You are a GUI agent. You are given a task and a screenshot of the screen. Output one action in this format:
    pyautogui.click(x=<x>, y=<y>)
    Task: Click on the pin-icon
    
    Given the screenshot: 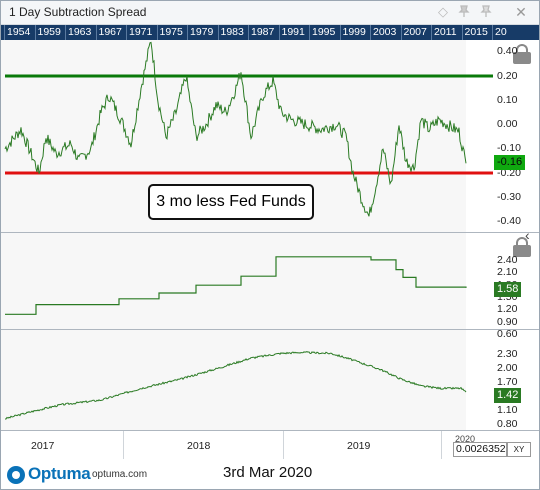 What is the action you would take?
    pyautogui.click(x=464, y=12)
    